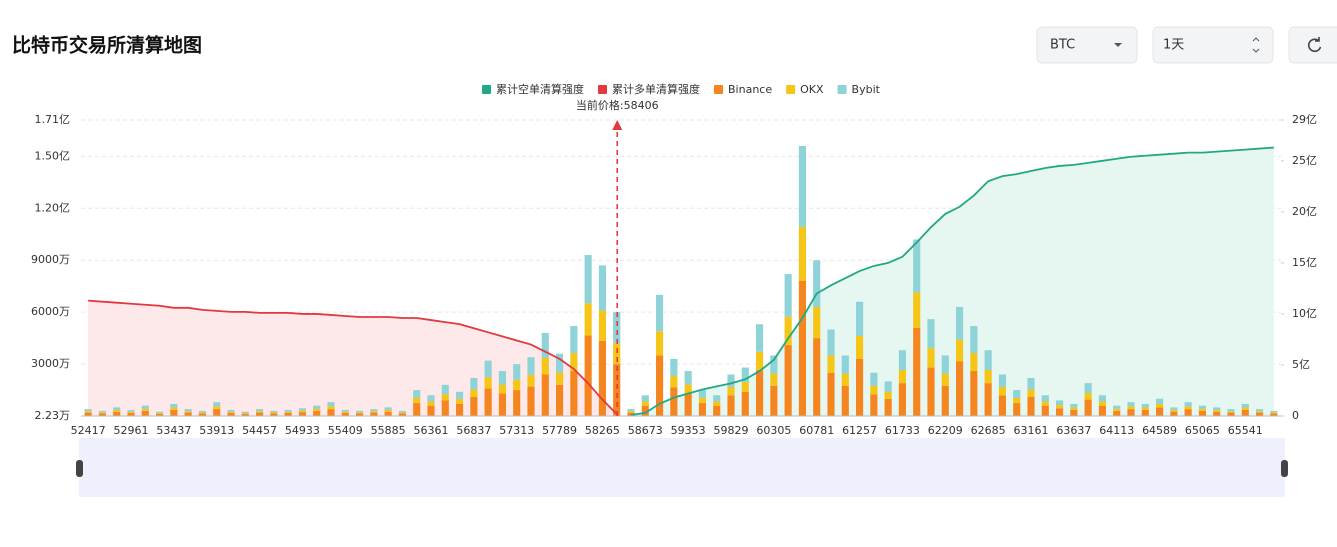 This screenshot has height=547, width=1337. I want to click on x-tick-label: 64589, so click(1159, 430).